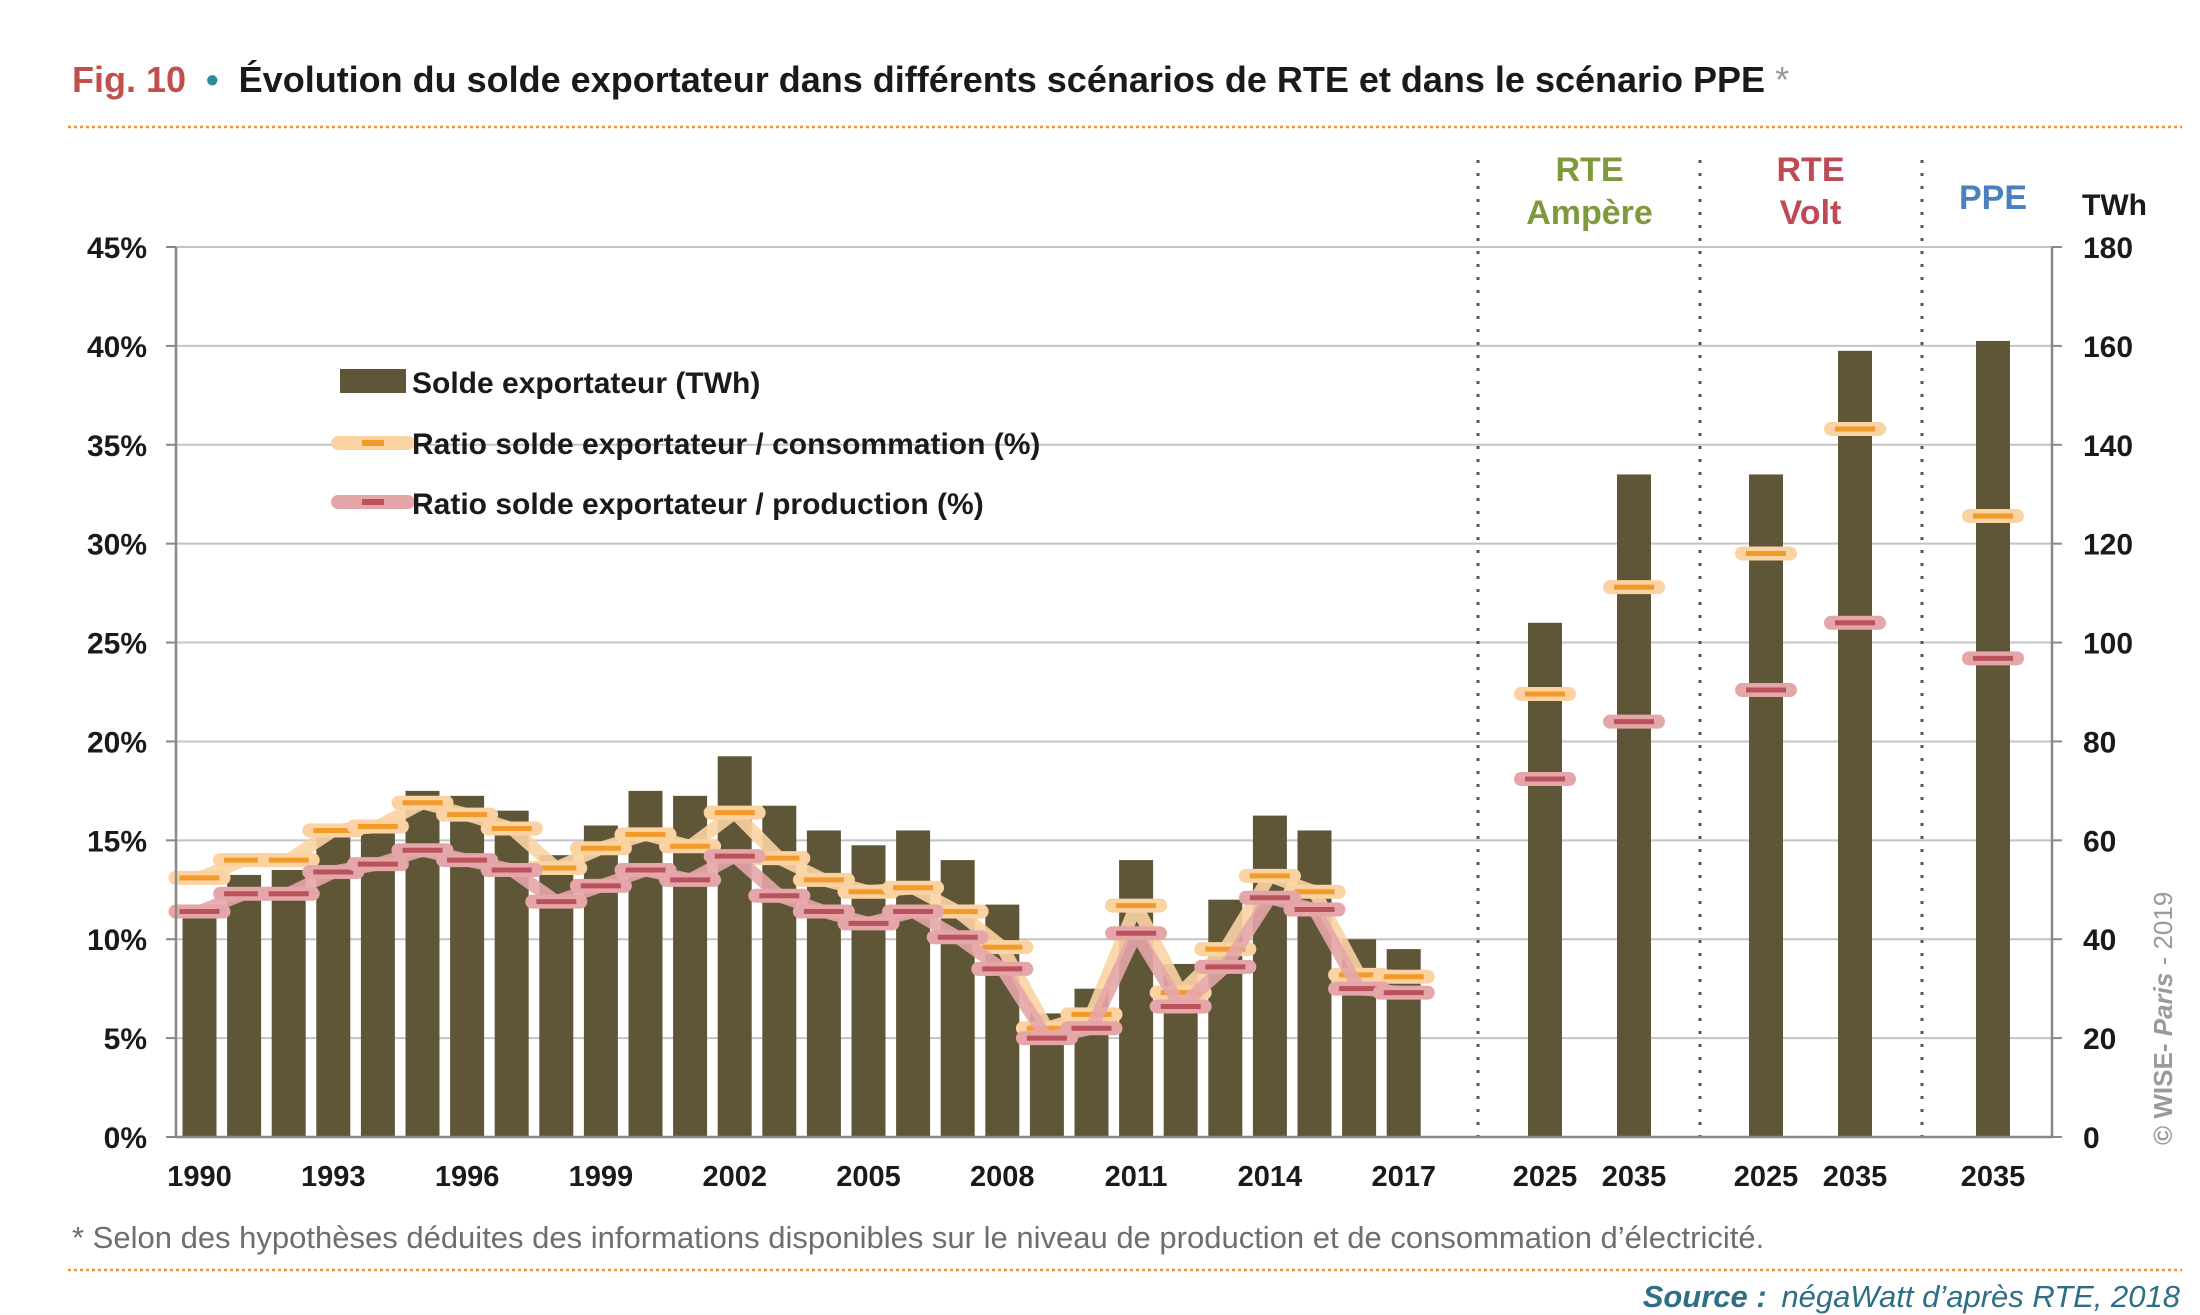 The height and width of the screenshot is (1315, 2200). I want to click on right-tick-label: 180, so click(2108, 248).